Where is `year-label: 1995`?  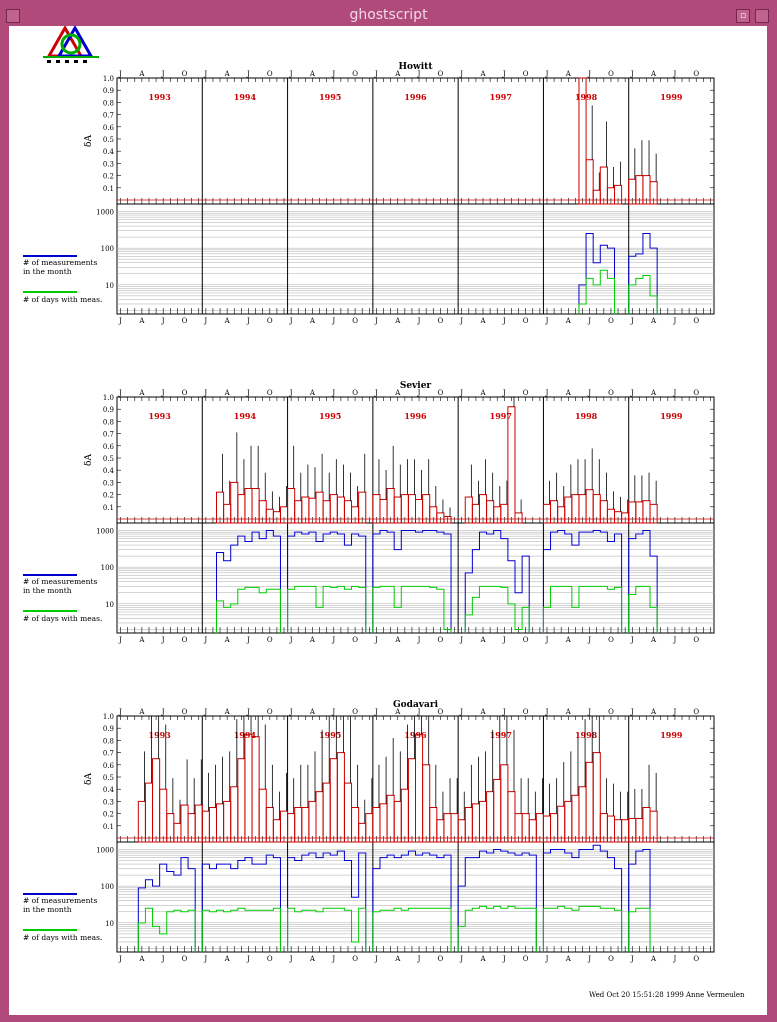
year-label: 1995 is located at coordinates (330, 97).